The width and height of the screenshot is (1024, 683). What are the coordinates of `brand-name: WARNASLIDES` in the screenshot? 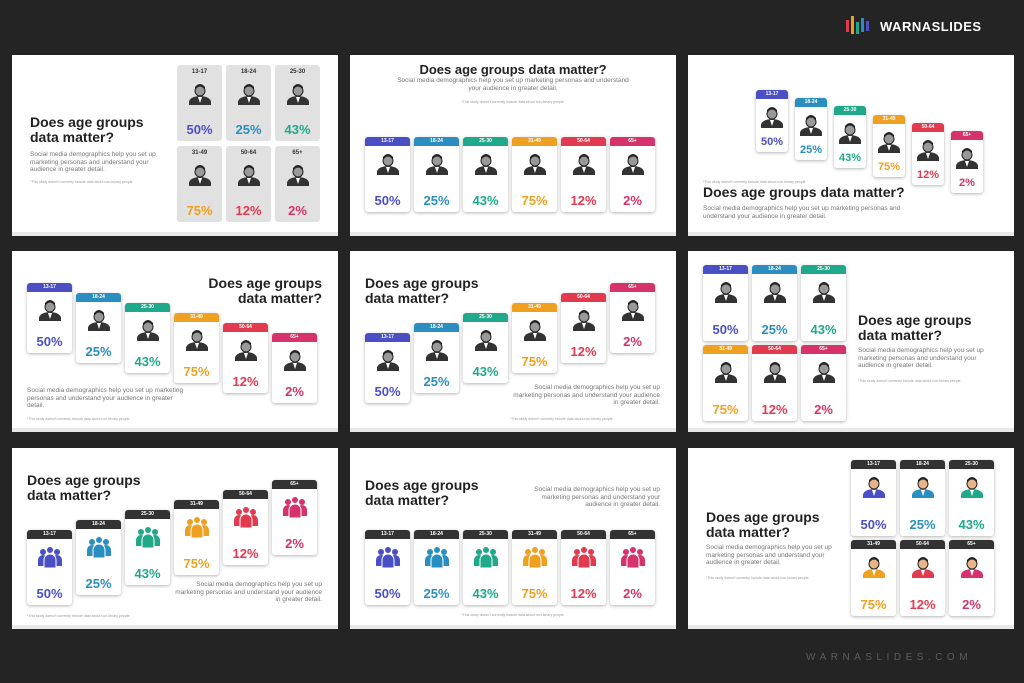 It's located at (931, 26).